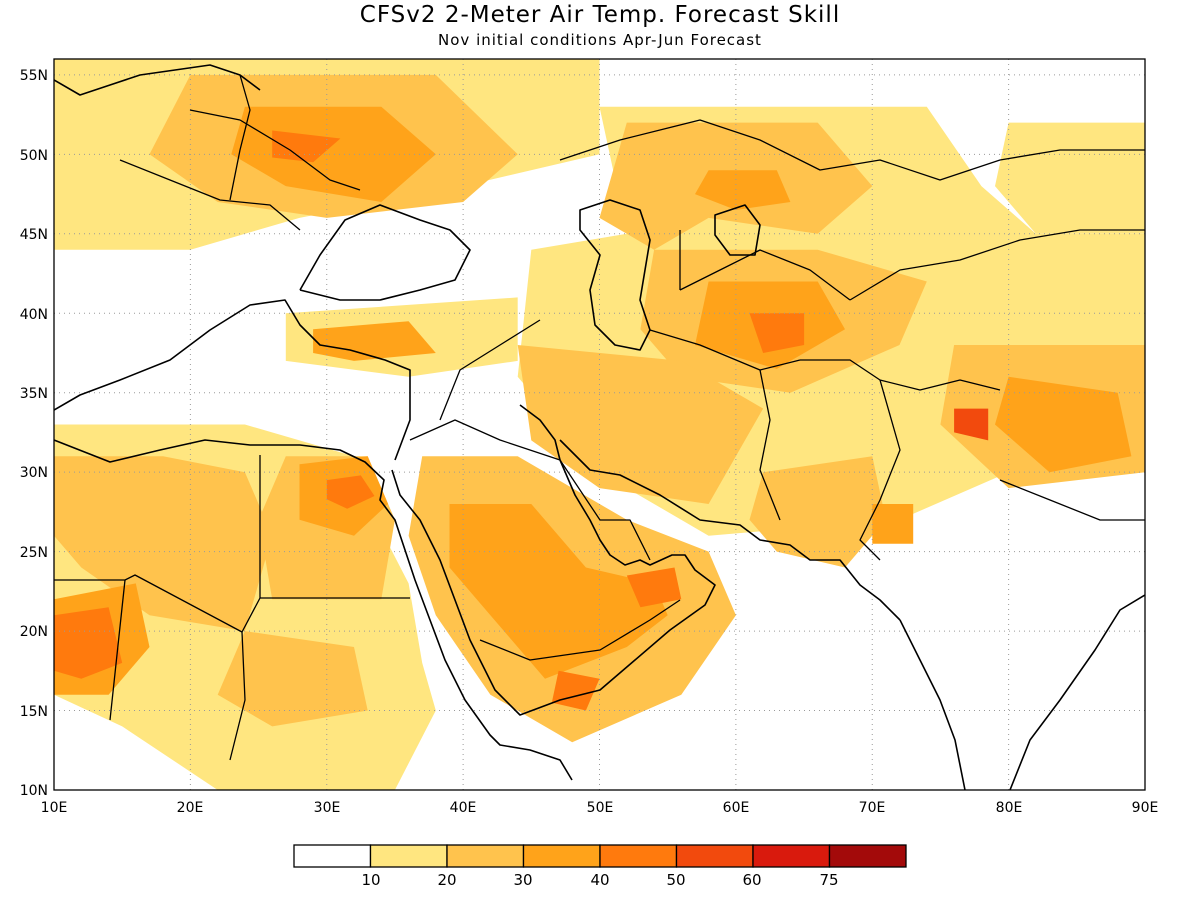 The image size is (1200, 900). I want to click on colorbar-swatches, so click(600, 856).